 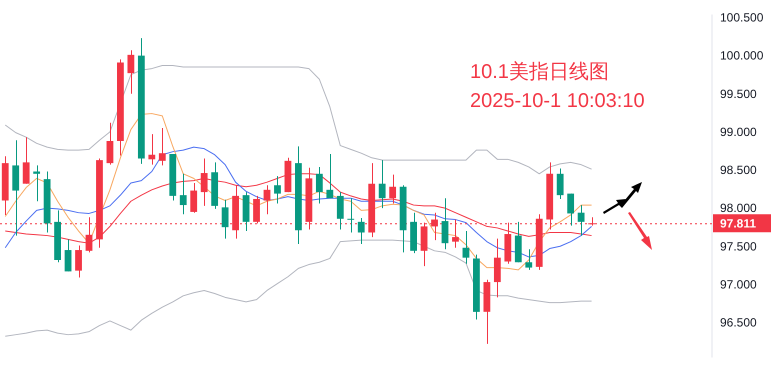 What do you see at coordinates (739, 93) in the screenshot?
I see `y-tick-label: 99.500` at bounding box center [739, 93].